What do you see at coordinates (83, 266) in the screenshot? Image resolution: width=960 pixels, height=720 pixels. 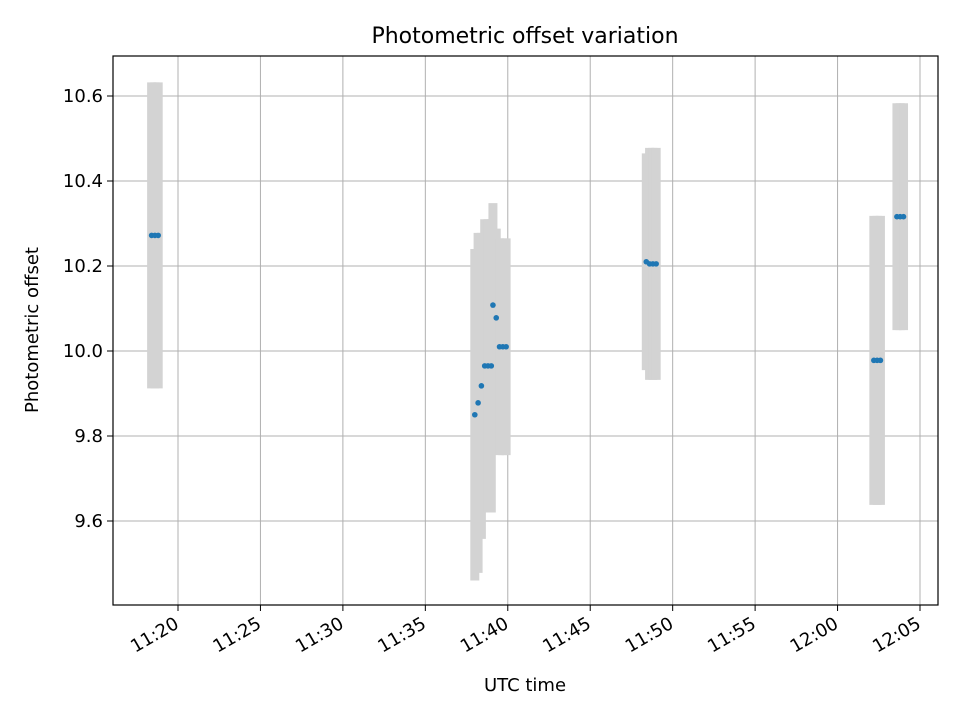 I see `y-tick-label: 10.2` at bounding box center [83, 266].